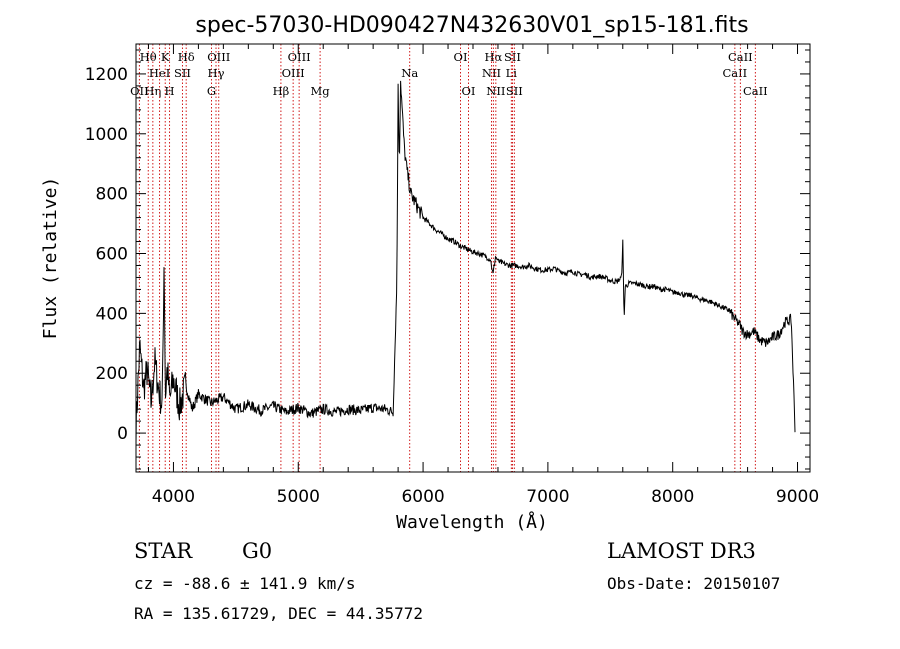 This screenshot has height=649, width=900. I want to click on line-marker-label: Hγ, so click(216, 73).